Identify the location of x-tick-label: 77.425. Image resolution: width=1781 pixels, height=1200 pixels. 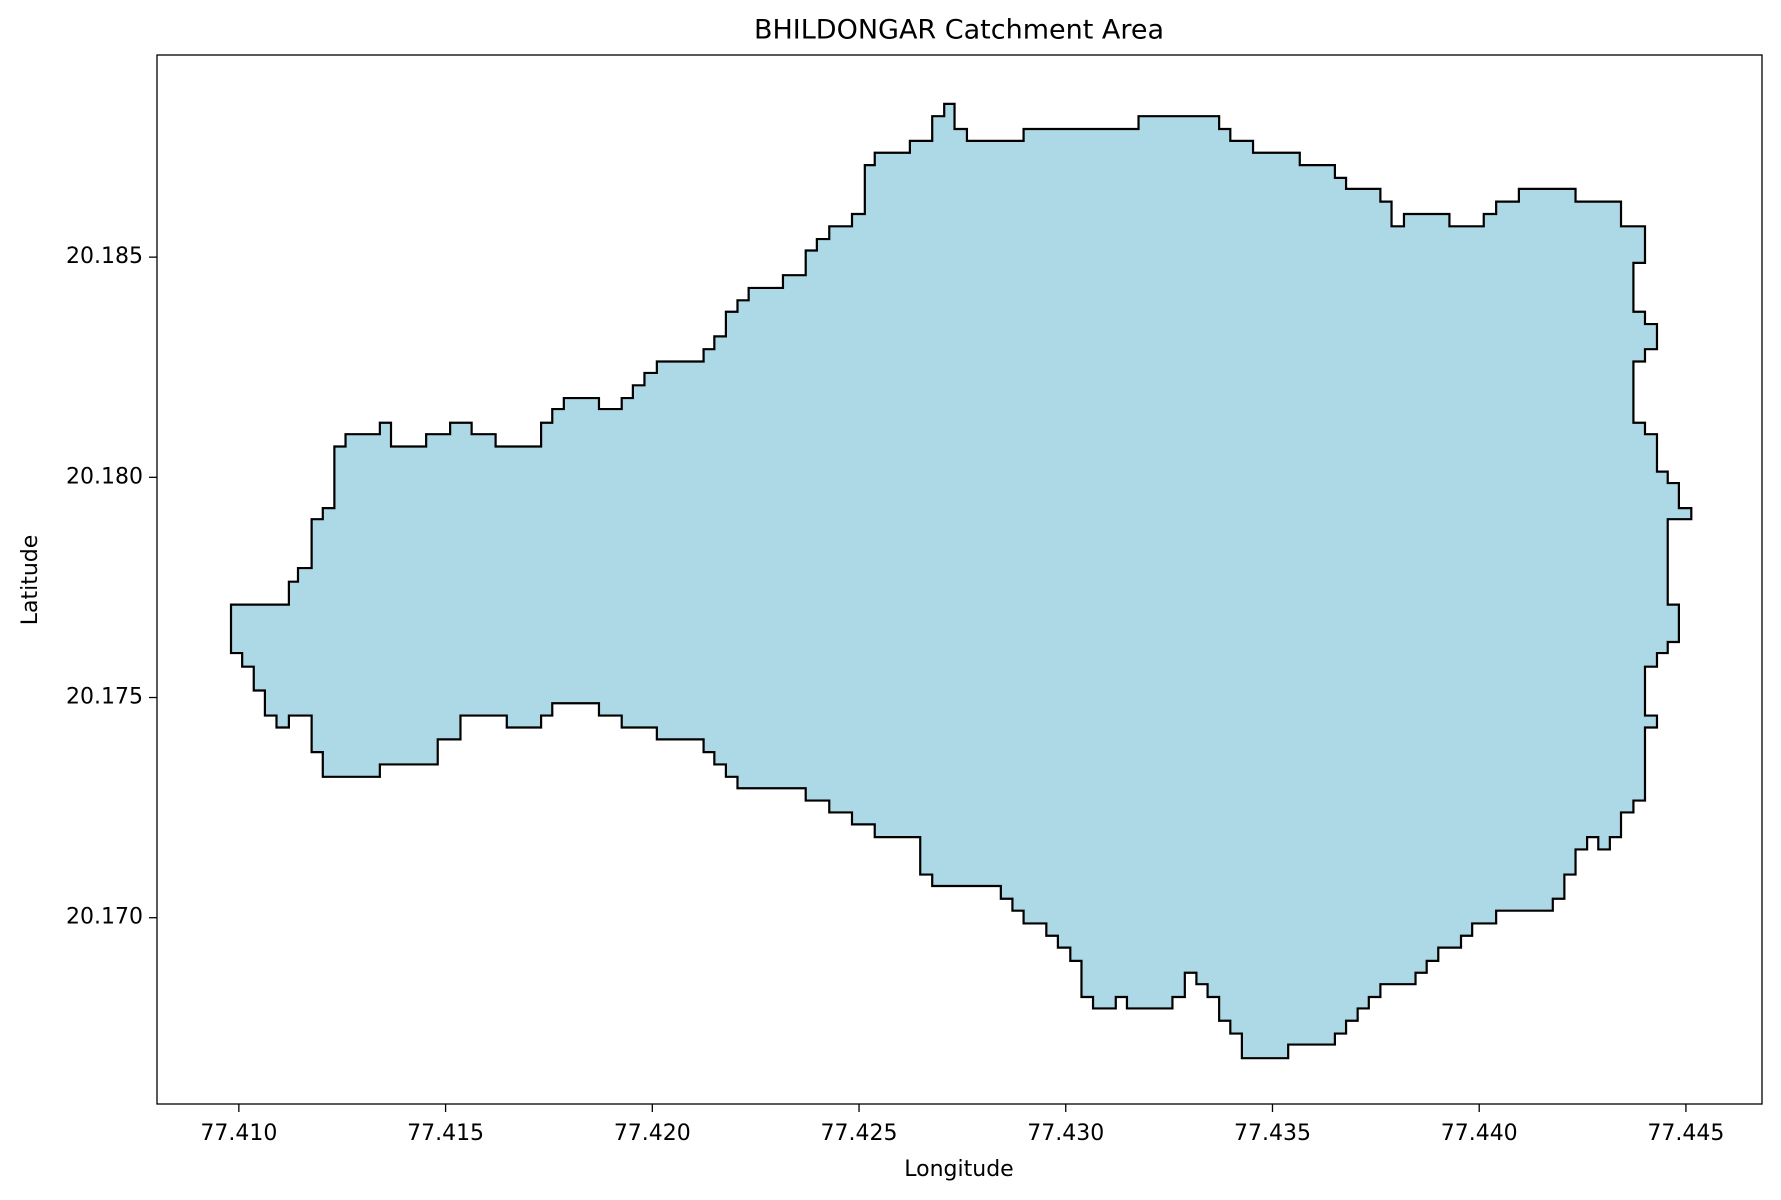
(859, 1133).